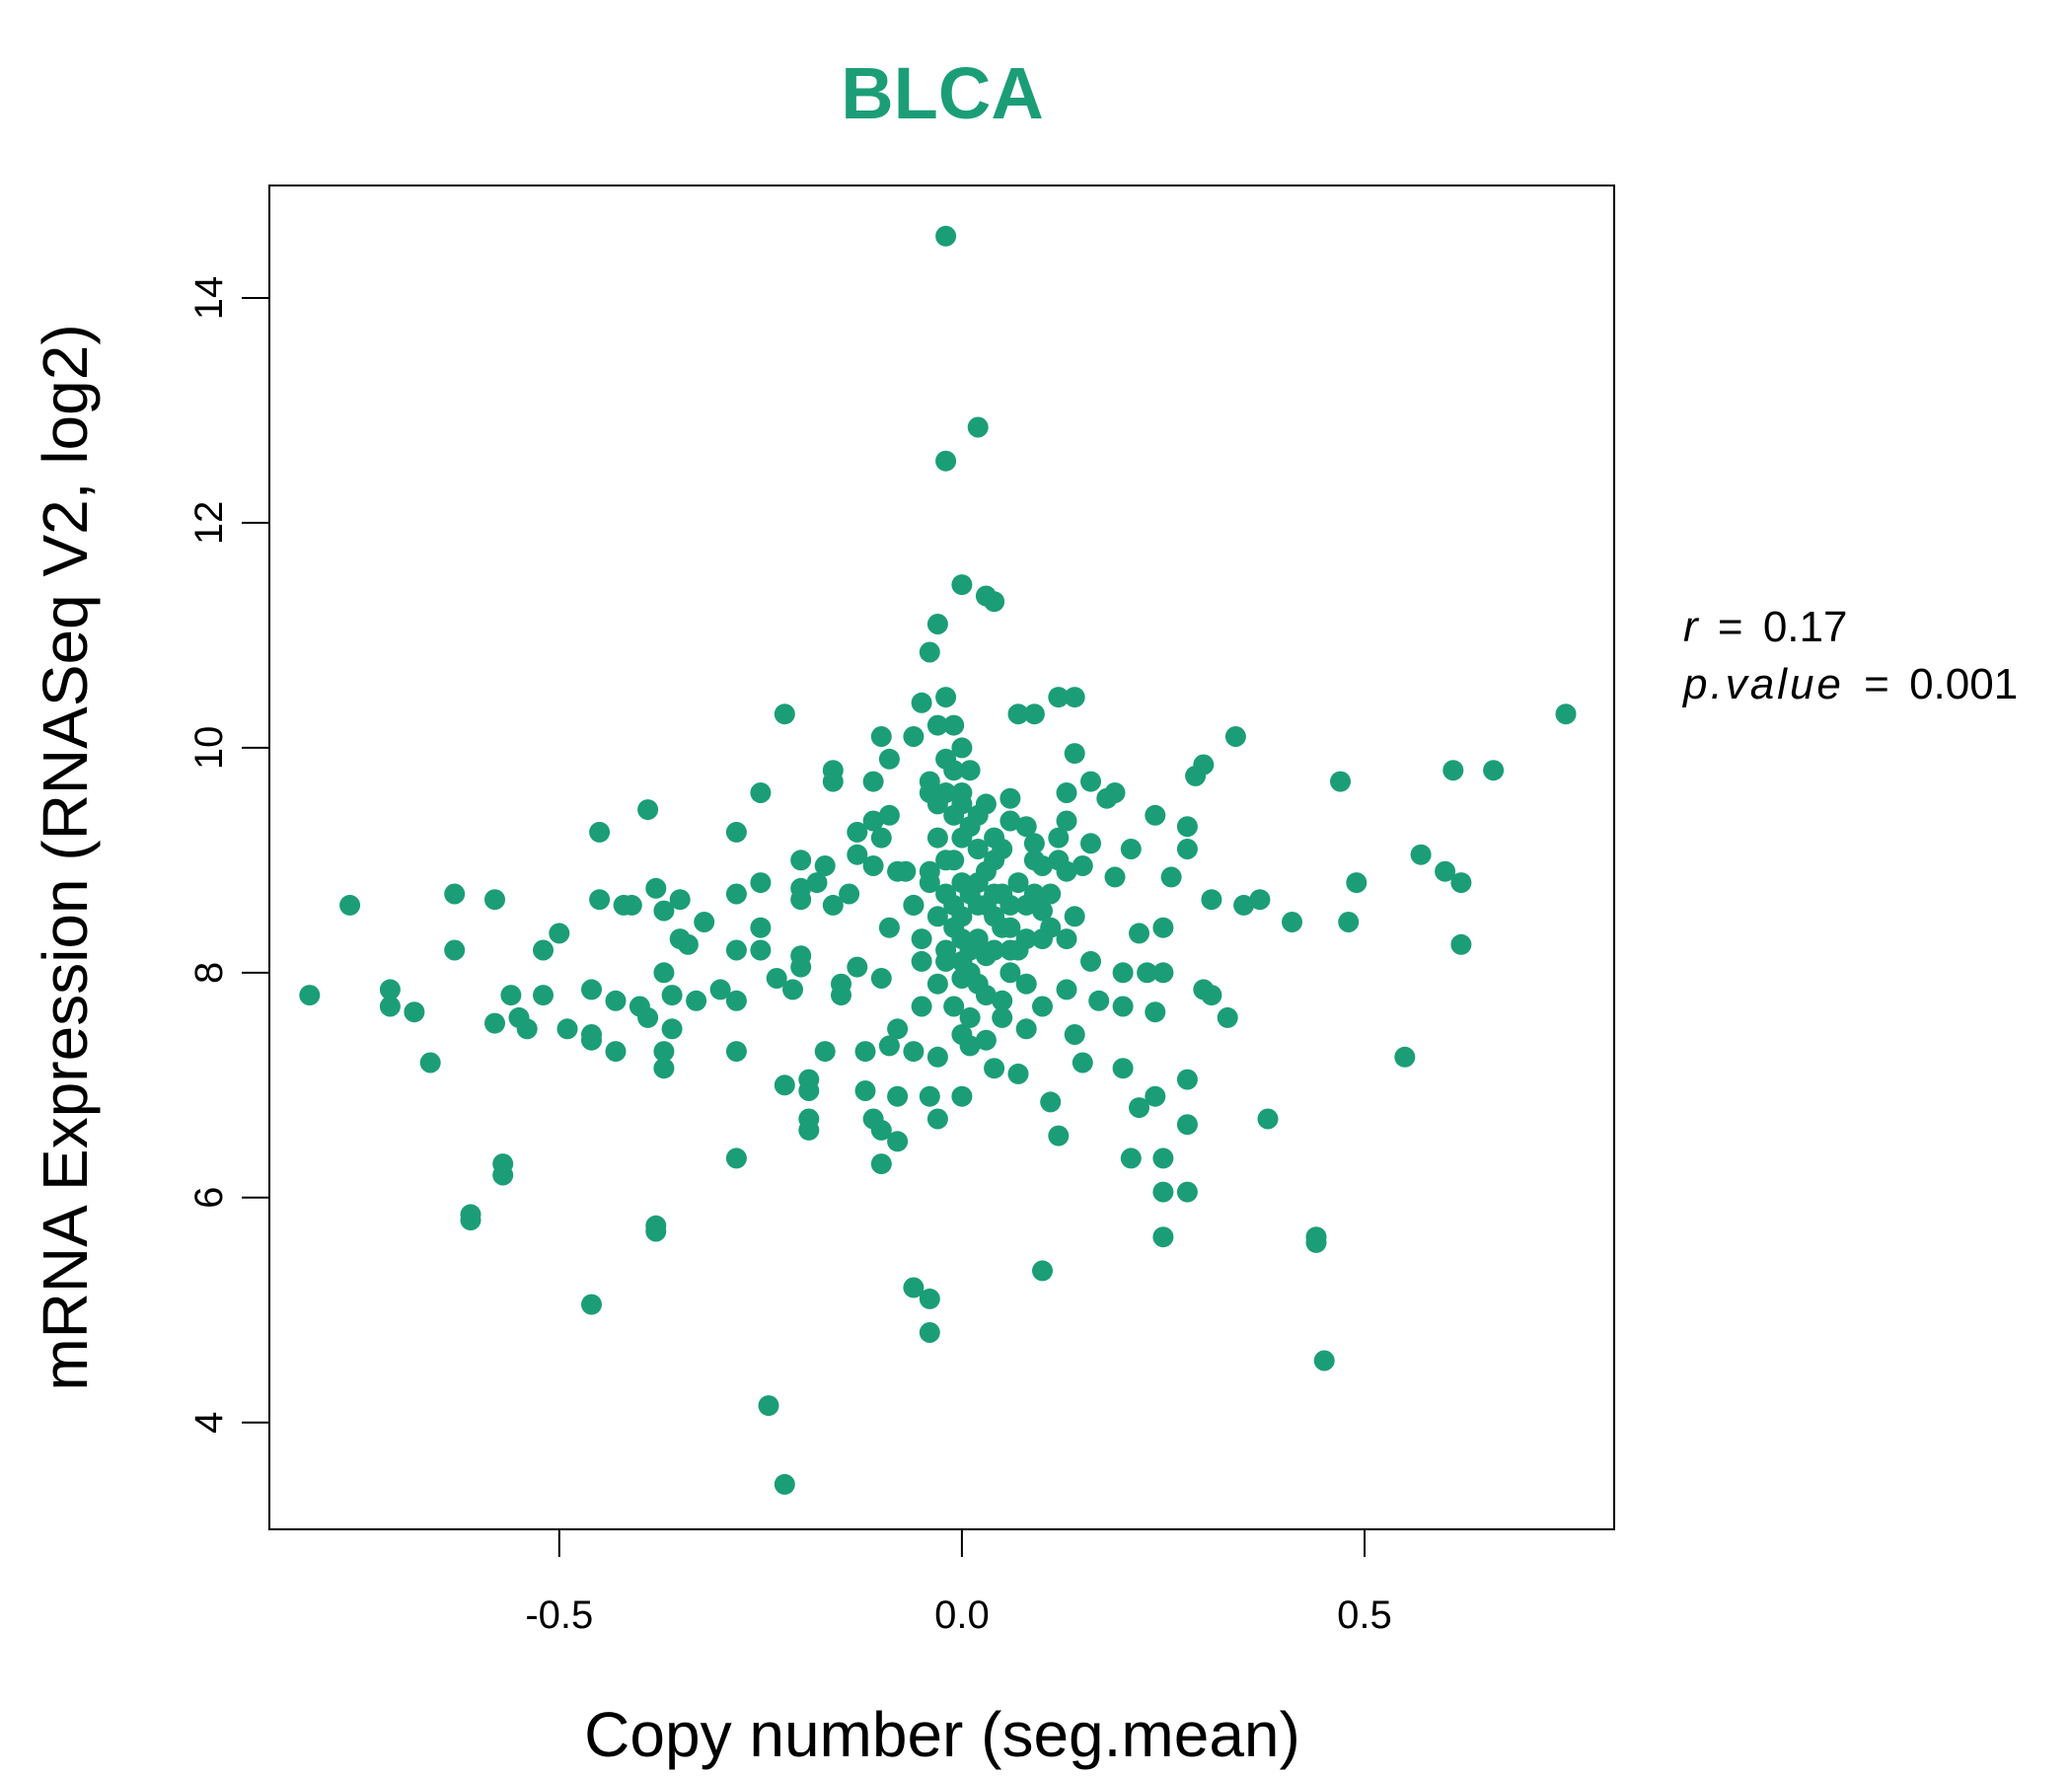 The width and height of the screenshot is (2072, 1776). I want to click on y-tick-label: 12, so click(209, 524).